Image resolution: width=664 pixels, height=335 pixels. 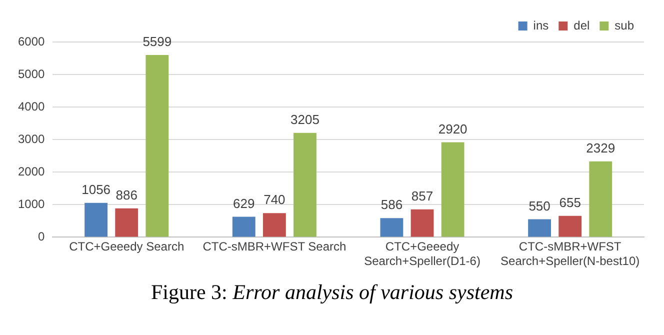 I want to click on data-label: 629, so click(x=244, y=203).